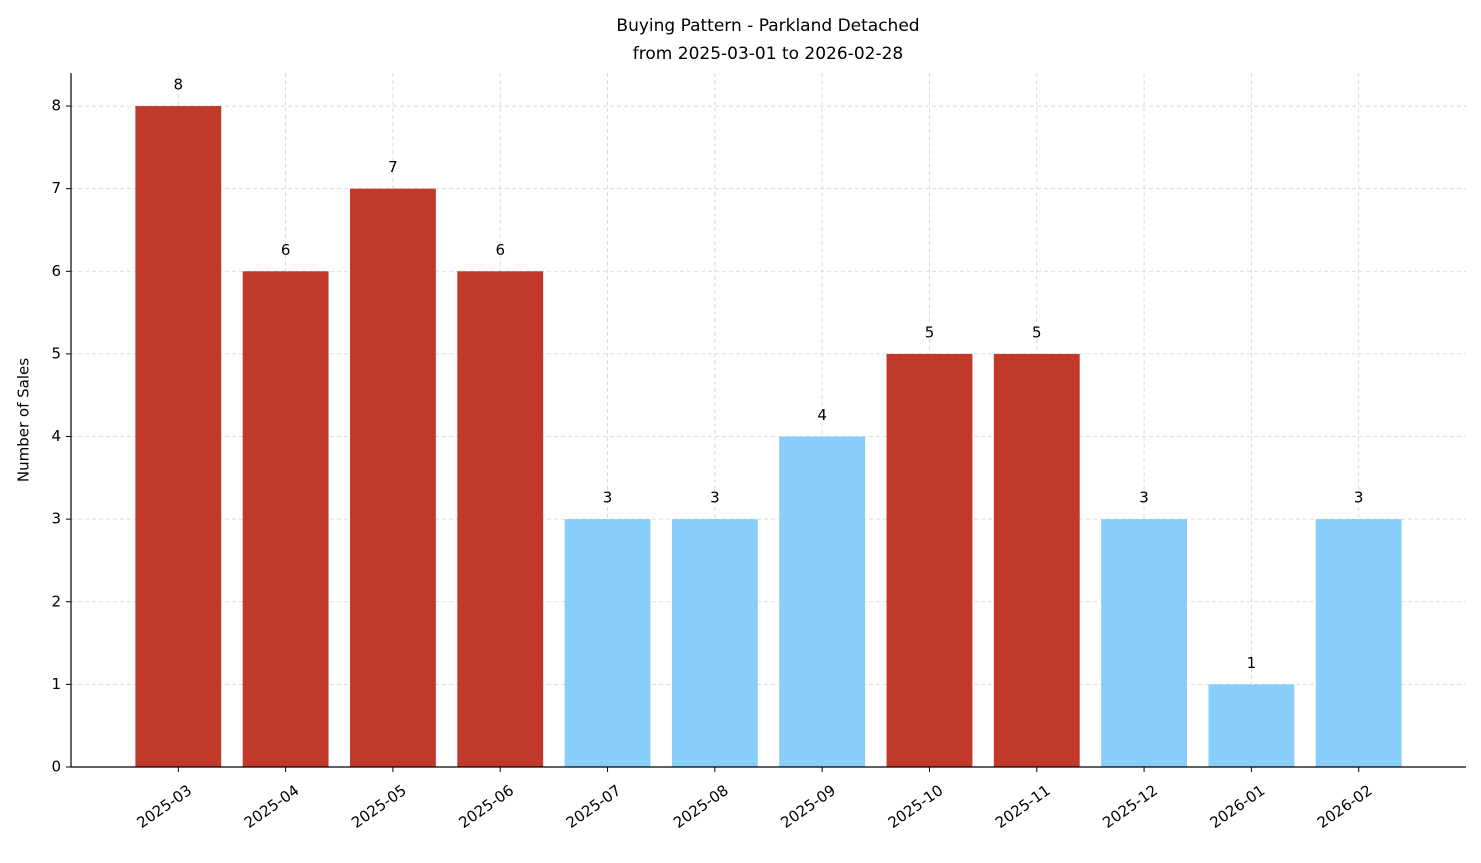  Describe the element at coordinates (916, 806) in the screenshot. I see `x-tick-label: 2025-10` at that location.